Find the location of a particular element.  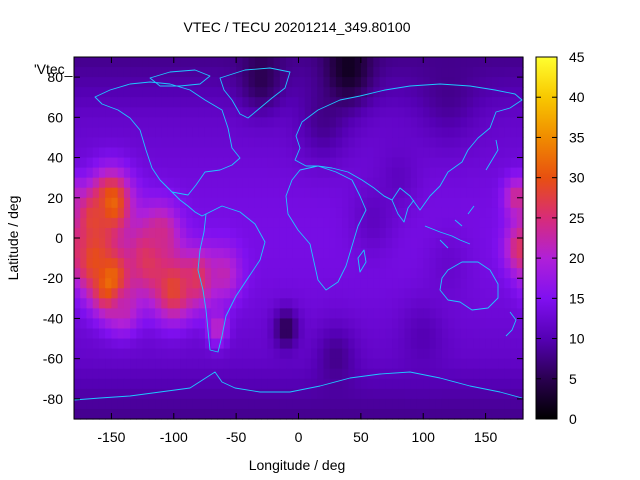

y-tick-label: 80 is located at coordinates (55, 77).